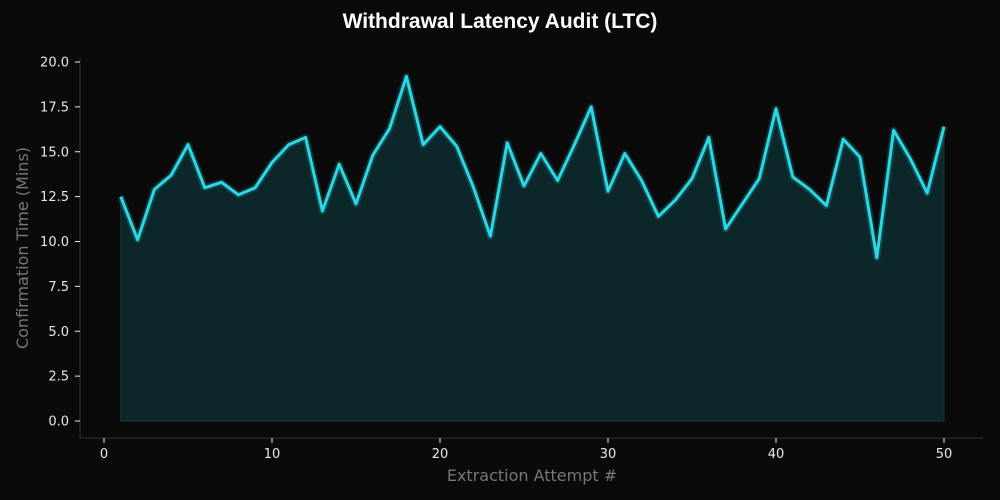  I want to click on y-tick-label: 10.0, so click(54, 242).